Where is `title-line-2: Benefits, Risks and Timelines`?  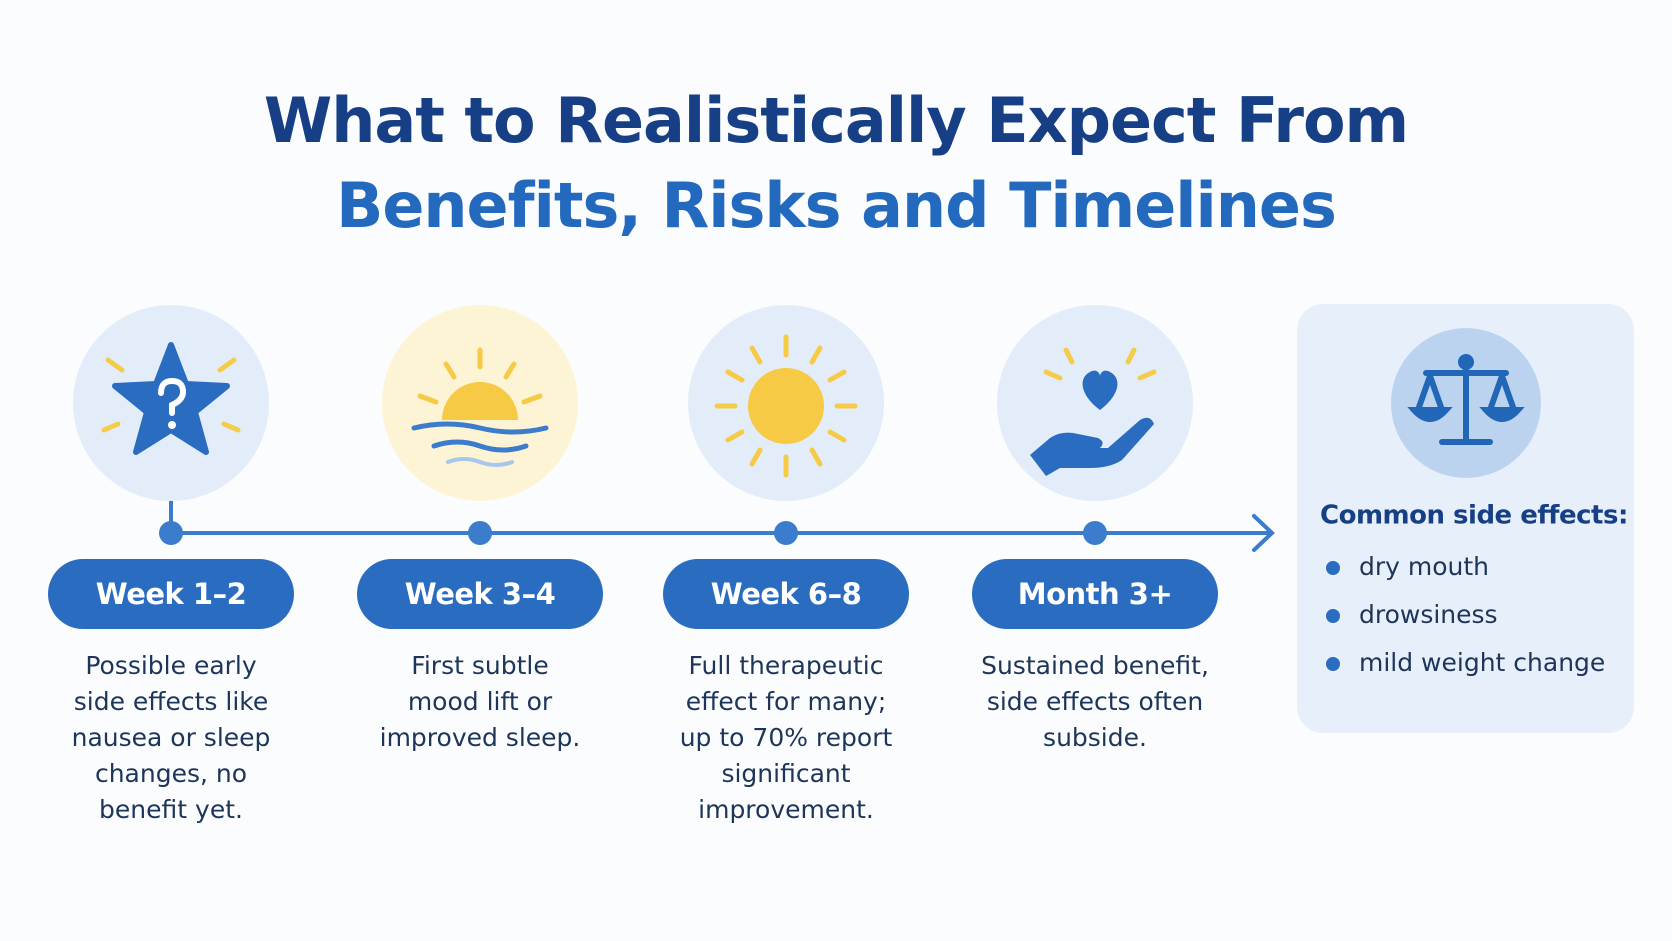 title-line-2: Benefits, Risks and Timelines is located at coordinates (836, 205).